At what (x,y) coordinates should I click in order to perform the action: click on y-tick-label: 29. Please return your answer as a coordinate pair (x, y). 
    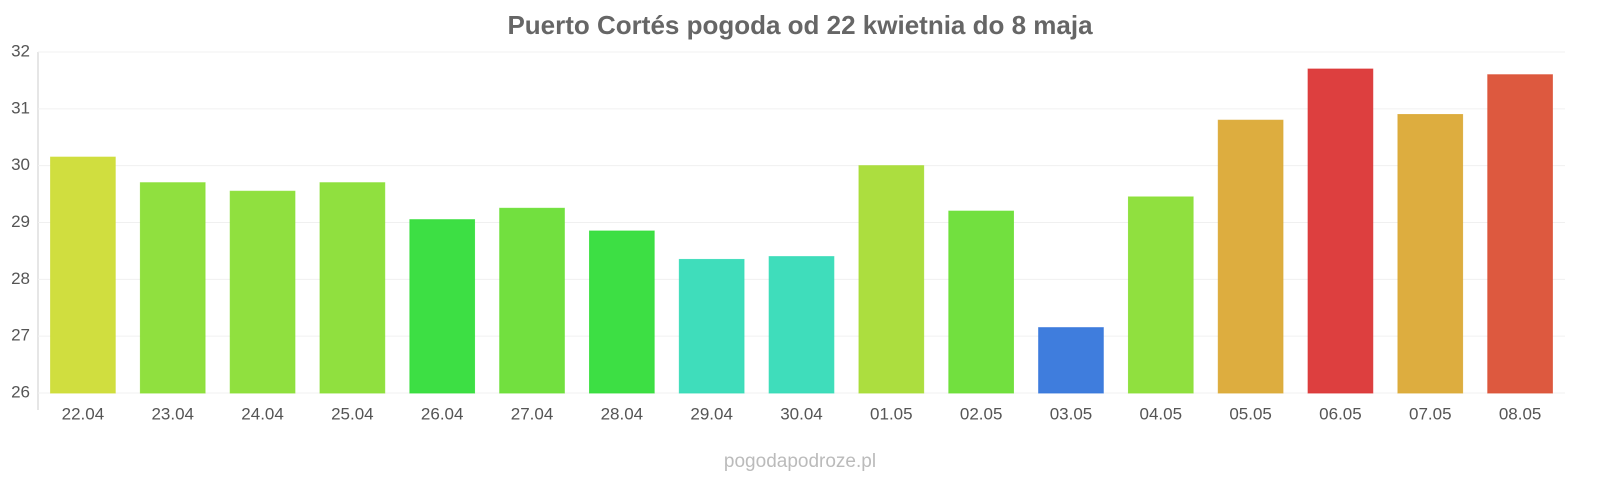
    Looking at the image, I should click on (20, 221).